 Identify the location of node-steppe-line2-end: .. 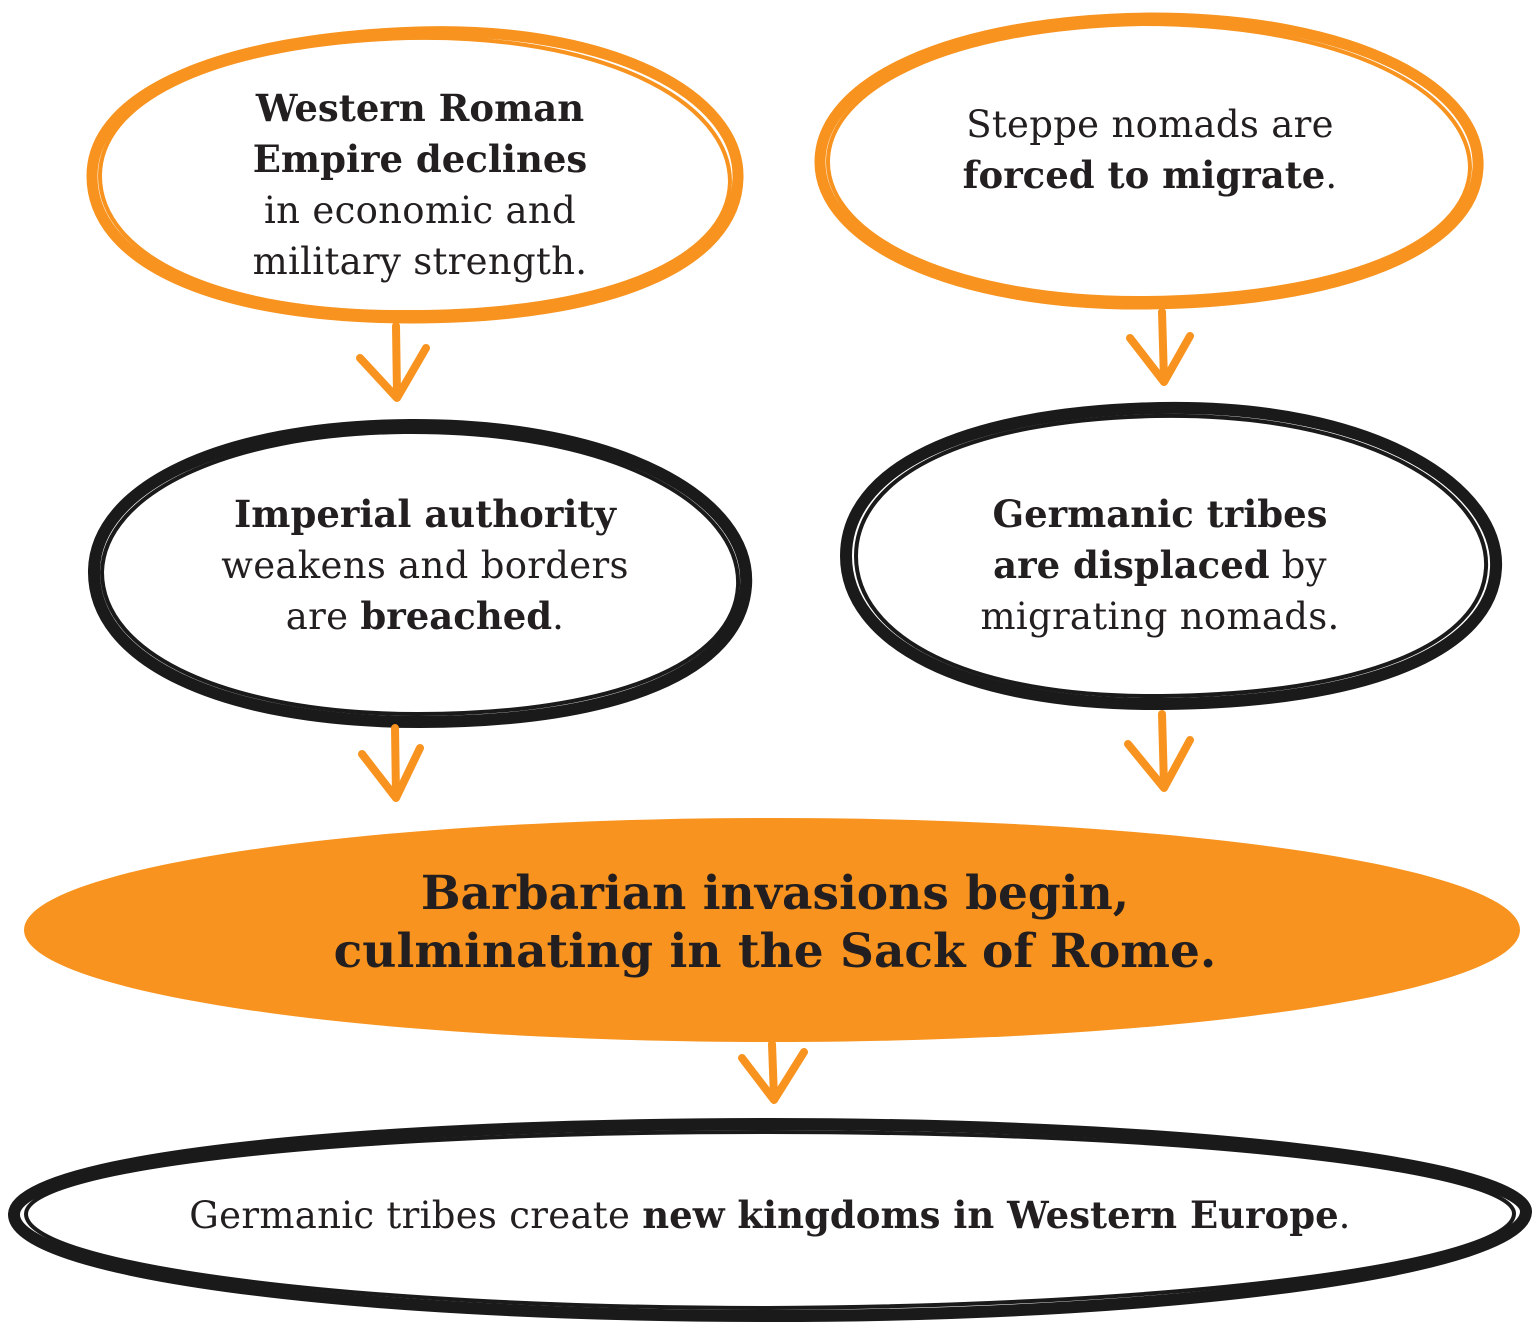
(1331, 175).